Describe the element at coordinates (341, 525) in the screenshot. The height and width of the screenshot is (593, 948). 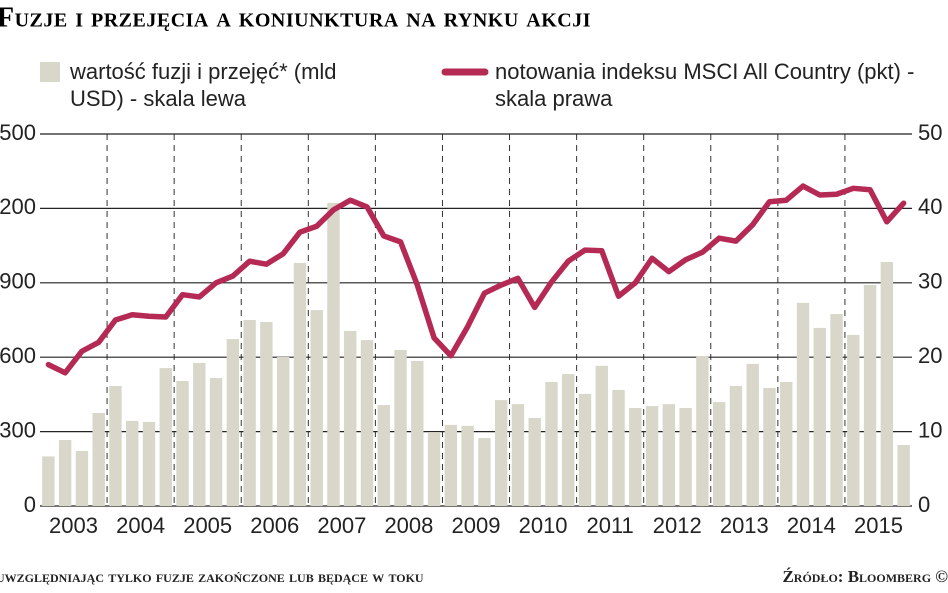
I see `x-tick-label: 2007` at that location.